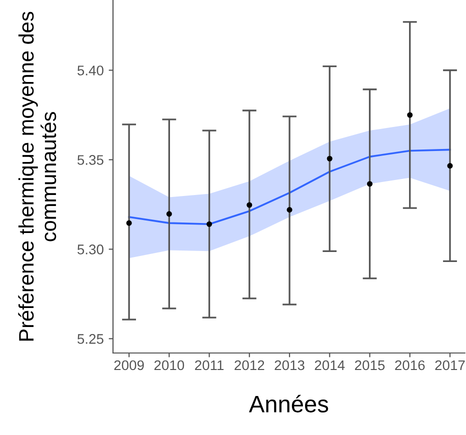 The image size is (466, 435). What do you see at coordinates (91, 339) in the screenshot?
I see `y-tick-label: 5.25` at bounding box center [91, 339].